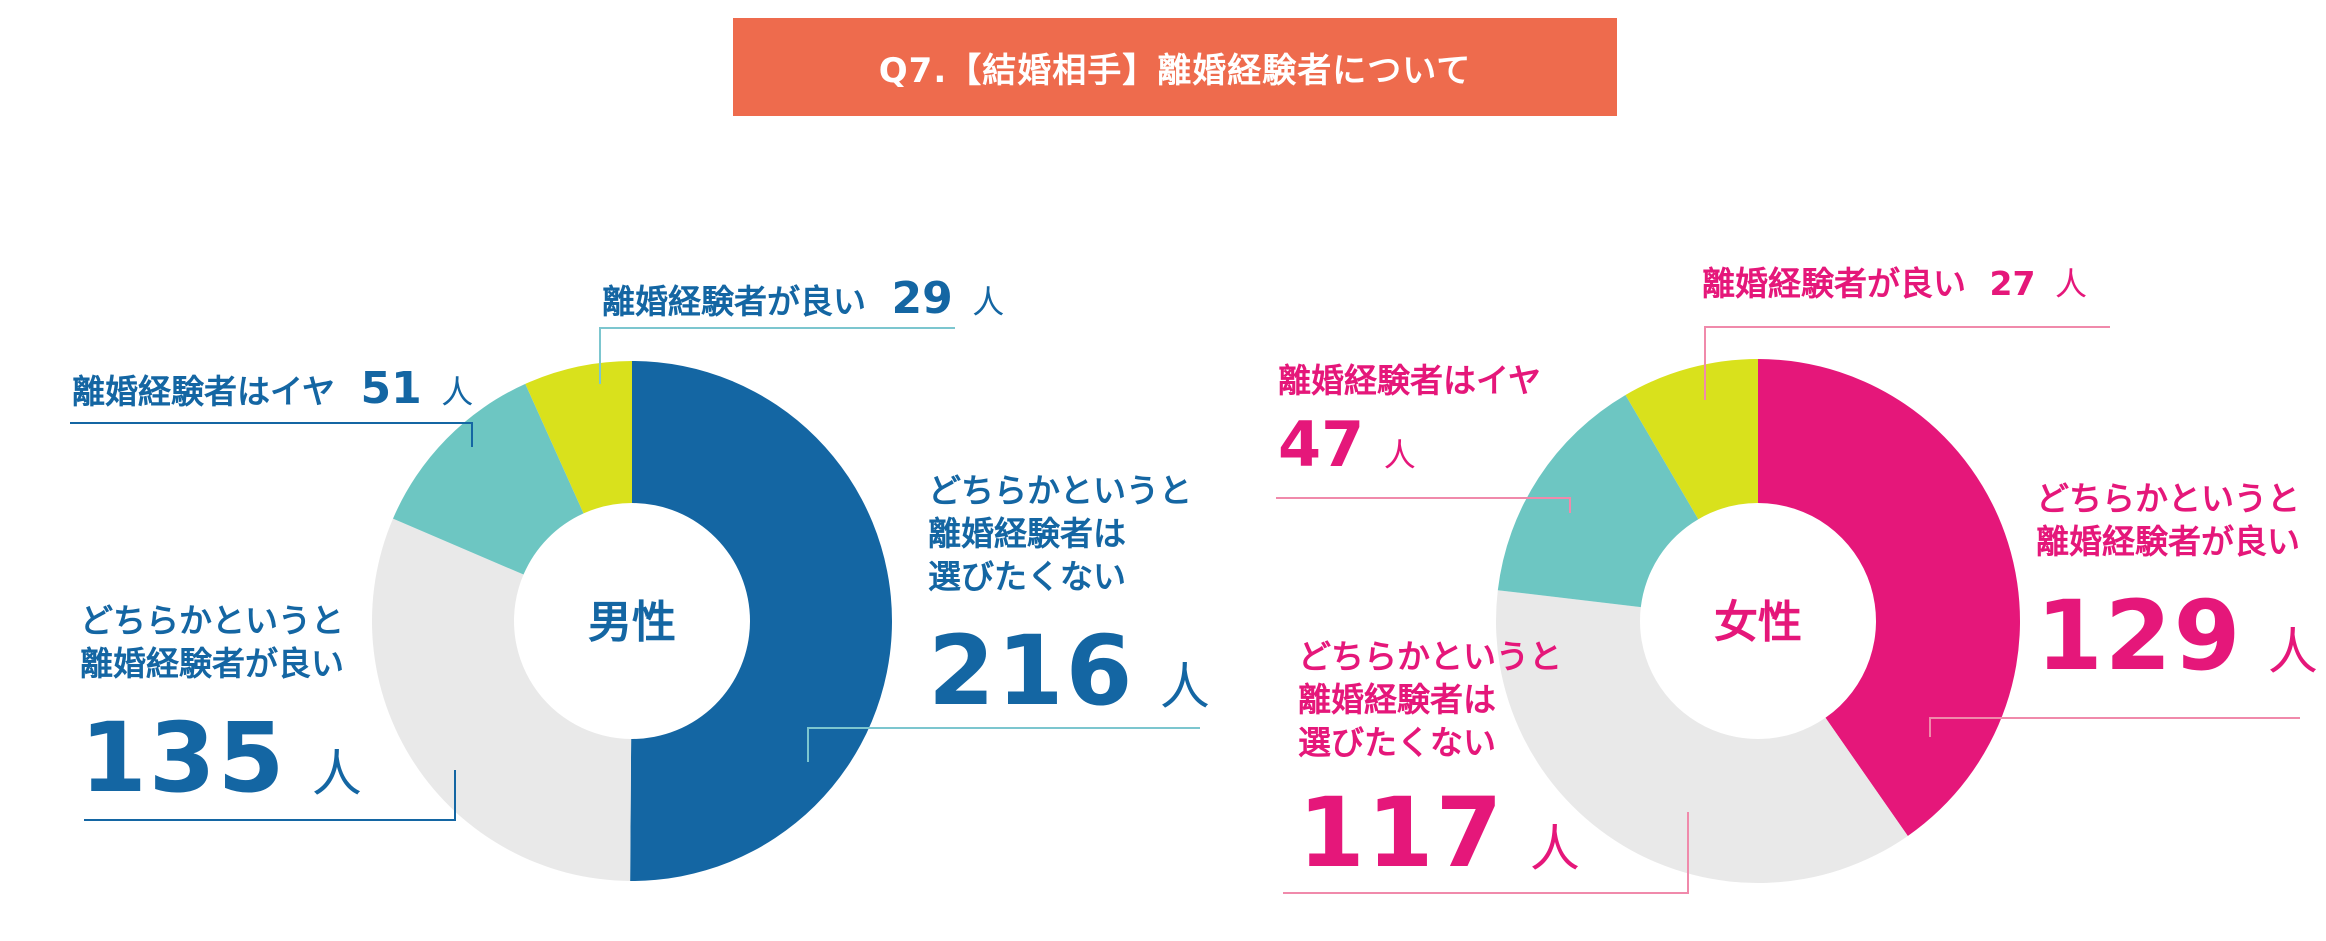 This screenshot has height=941, width=2326. Describe the element at coordinates (391, 388) in the screenshot. I see `male-value-no: 51` at that location.